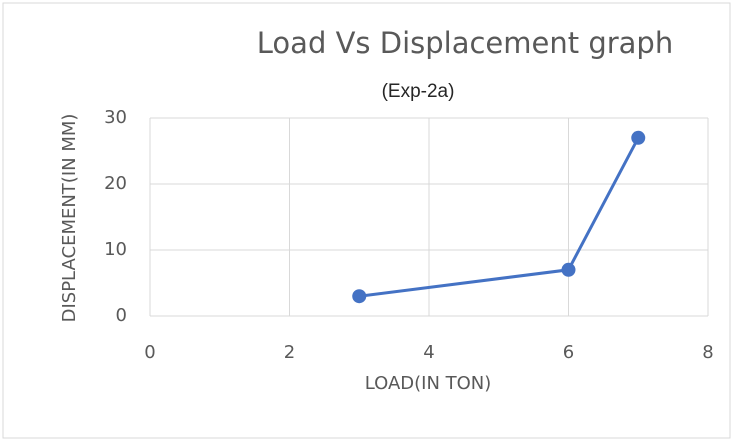 The height and width of the screenshot is (442, 735). Describe the element at coordinates (428, 383) in the screenshot. I see `x-axis-label: LOAD(IN TON)` at that location.